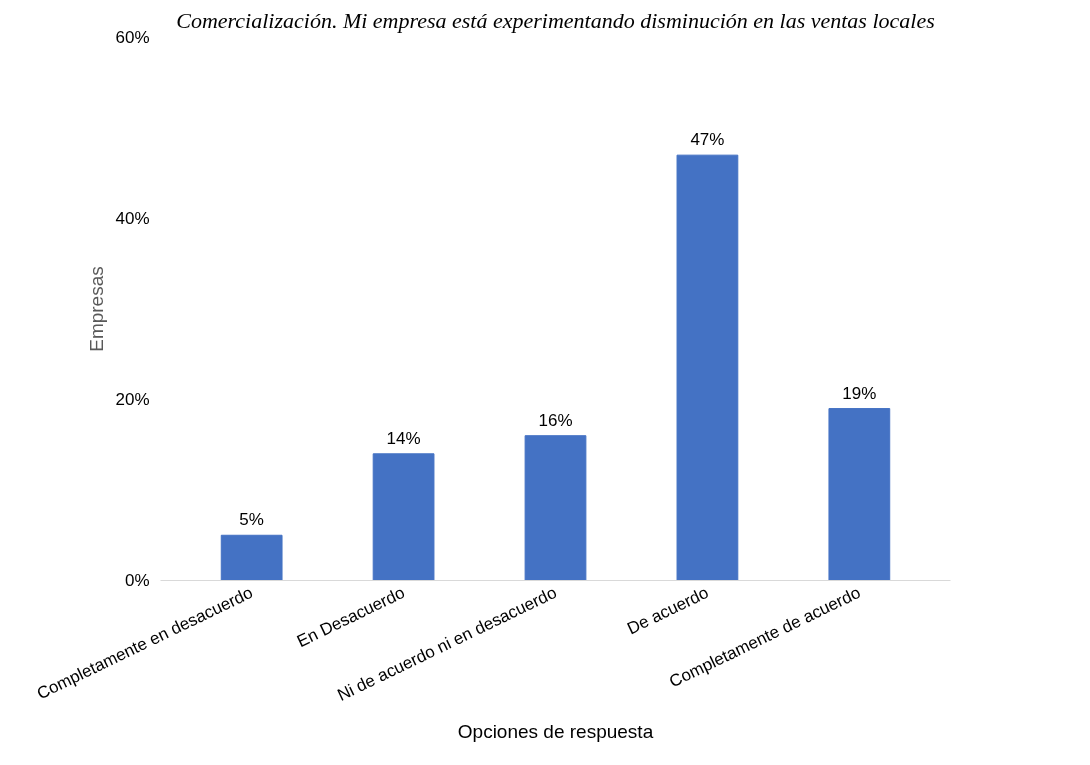 The width and height of the screenshot is (1090, 765). What do you see at coordinates (859, 393) in the screenshot?
I see `data-label: 19%` at bounding box center [859, 393].